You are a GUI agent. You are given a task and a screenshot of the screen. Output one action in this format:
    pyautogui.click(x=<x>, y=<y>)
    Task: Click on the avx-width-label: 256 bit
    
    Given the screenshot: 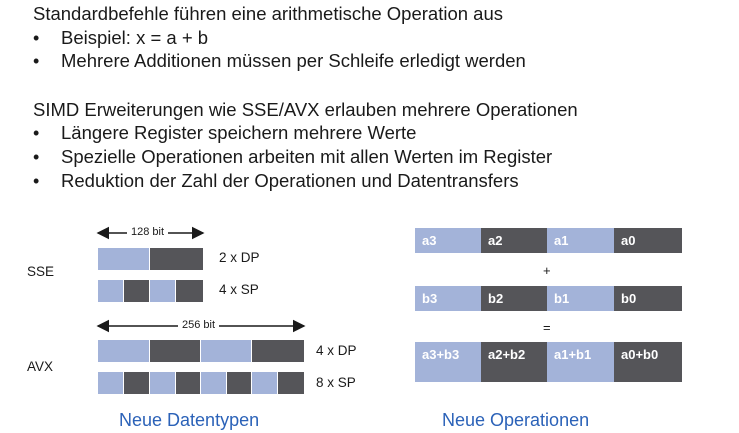 What is the action you would take?
    pyautogui.click(x=199, y=325)
    